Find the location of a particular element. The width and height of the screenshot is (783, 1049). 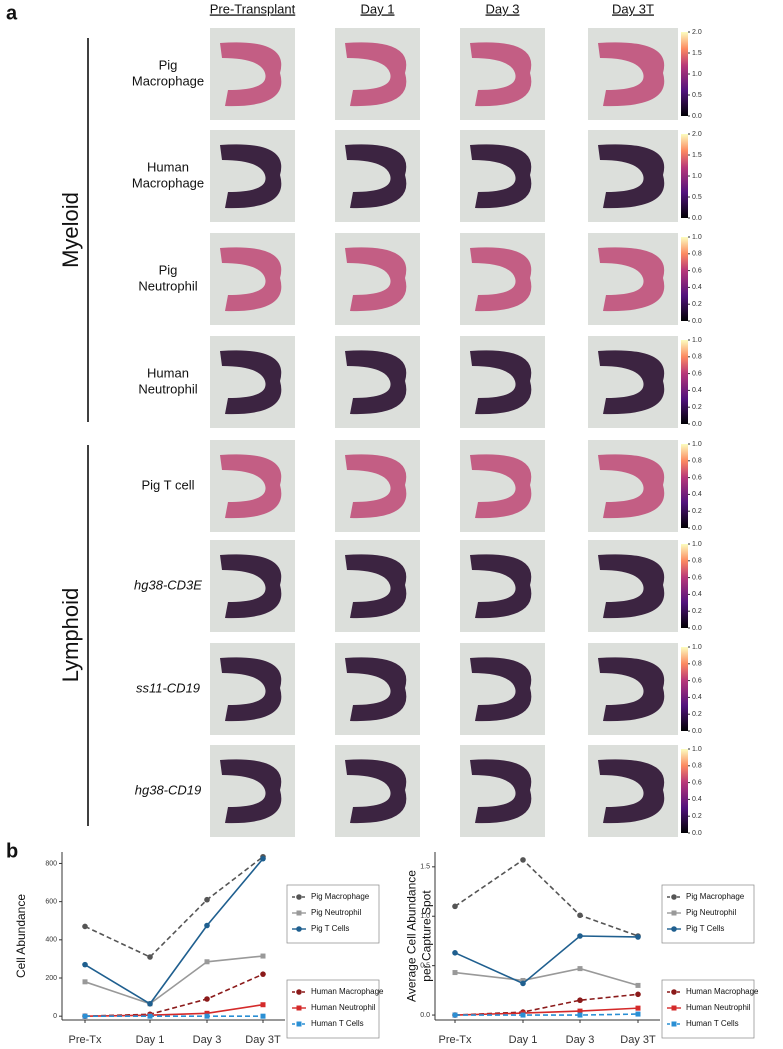

column-header: Day 1 is located at coordinates (378, 8).